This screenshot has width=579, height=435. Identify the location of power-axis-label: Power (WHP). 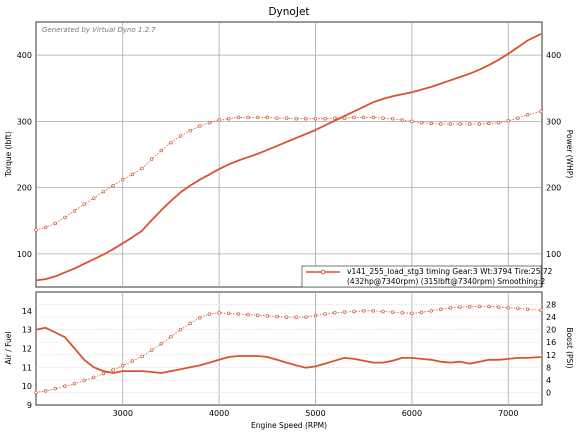
(569, 154).